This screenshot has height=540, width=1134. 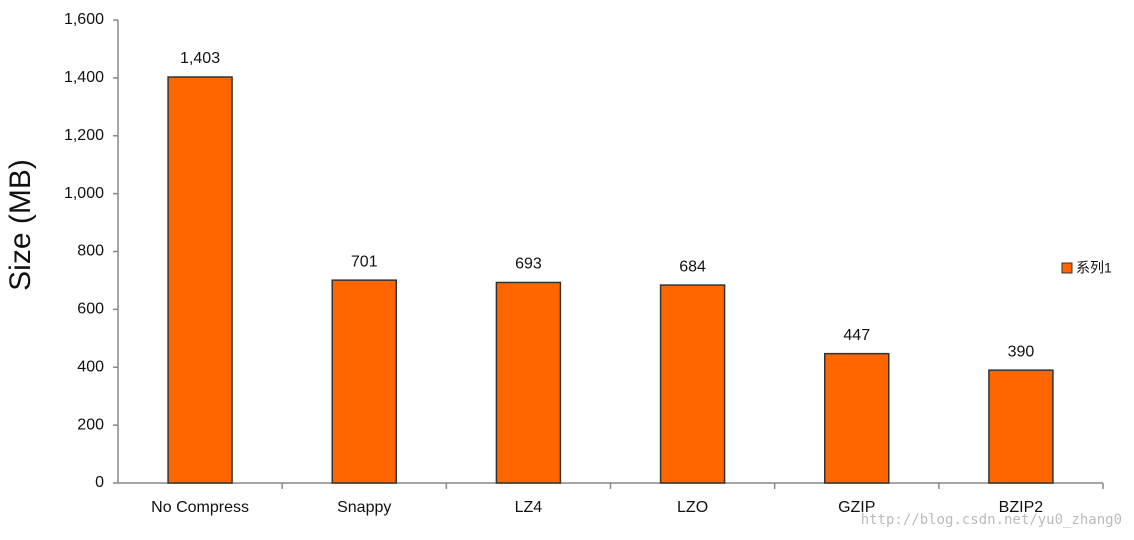 What do you see at coordinates (1094, 268) in the screenshot?
I see `legend-label: 系列1` at bounding box center [1094, 268].